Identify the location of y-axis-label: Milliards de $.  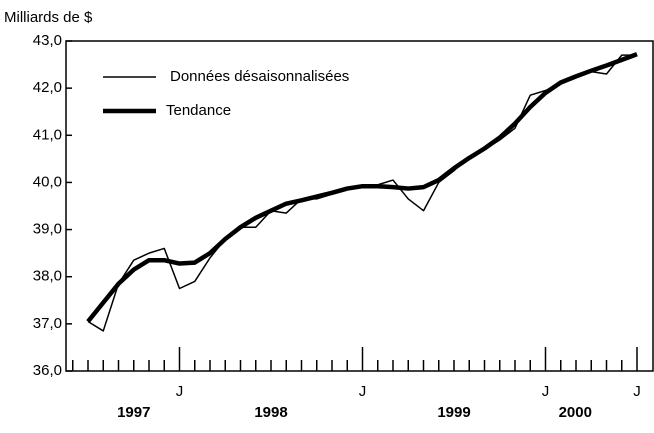
(48, 17).